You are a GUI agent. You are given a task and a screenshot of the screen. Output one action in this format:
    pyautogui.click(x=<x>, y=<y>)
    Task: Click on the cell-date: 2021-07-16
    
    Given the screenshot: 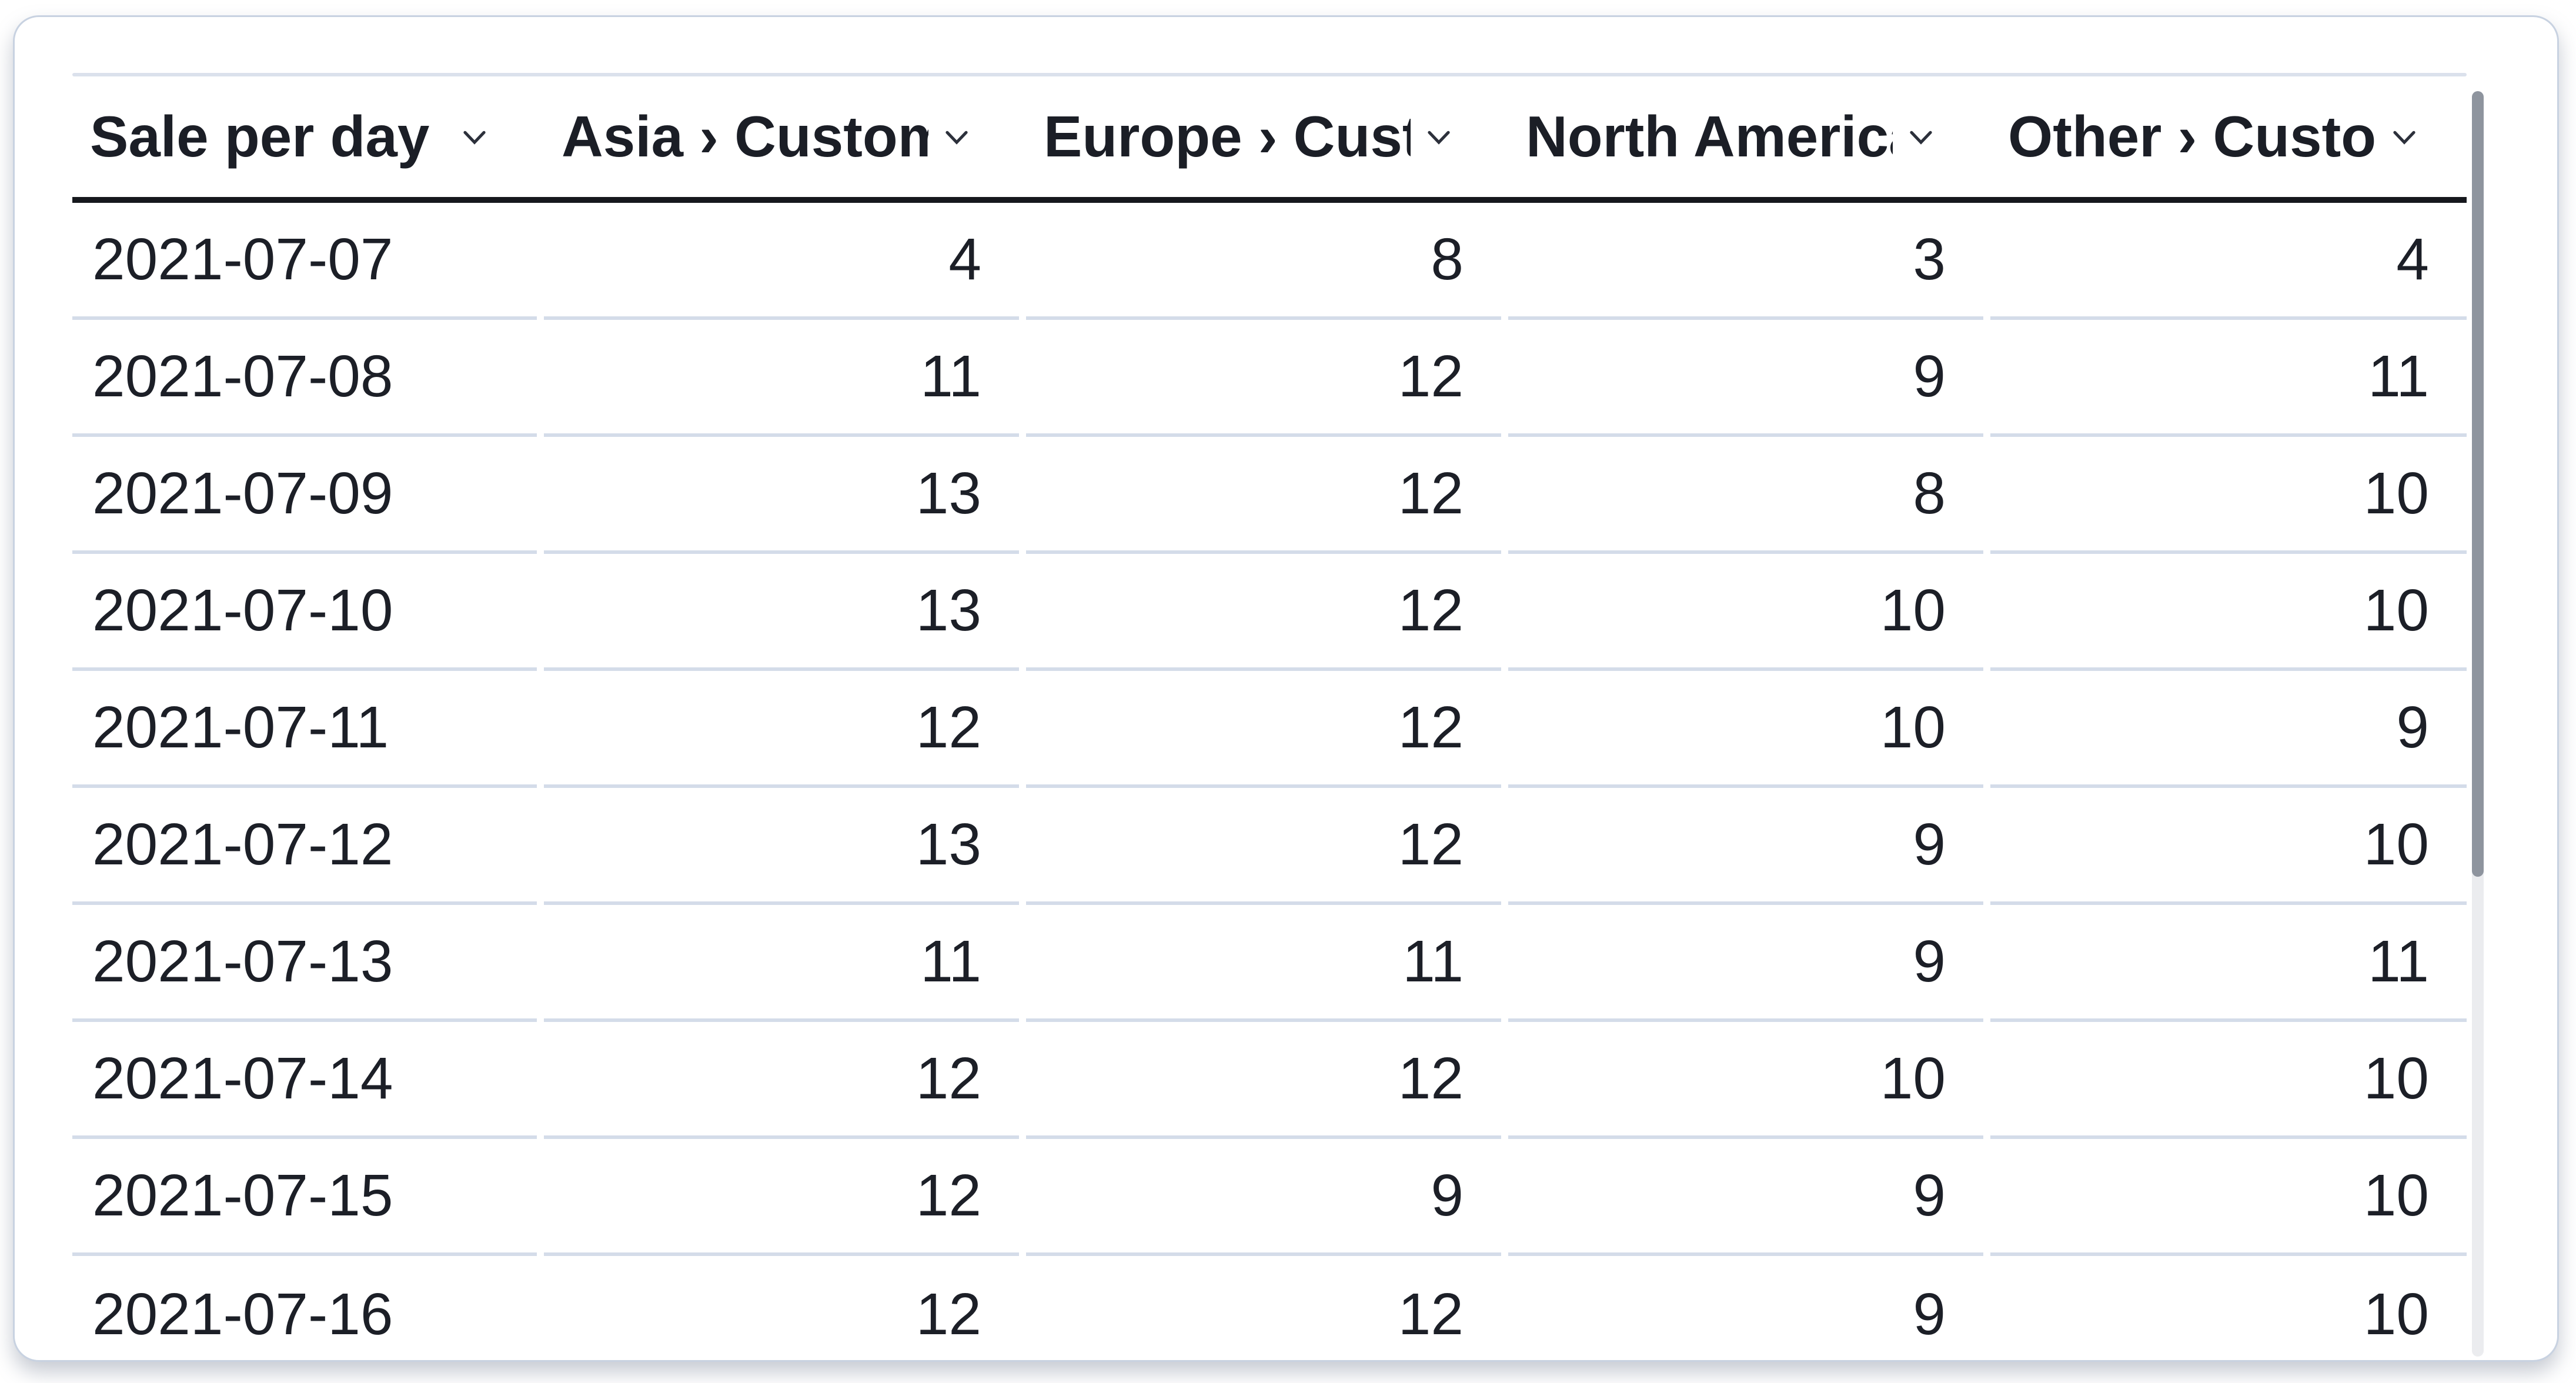 What is the action you would take?
    pyautogui.click(x=242, y=1314)
    